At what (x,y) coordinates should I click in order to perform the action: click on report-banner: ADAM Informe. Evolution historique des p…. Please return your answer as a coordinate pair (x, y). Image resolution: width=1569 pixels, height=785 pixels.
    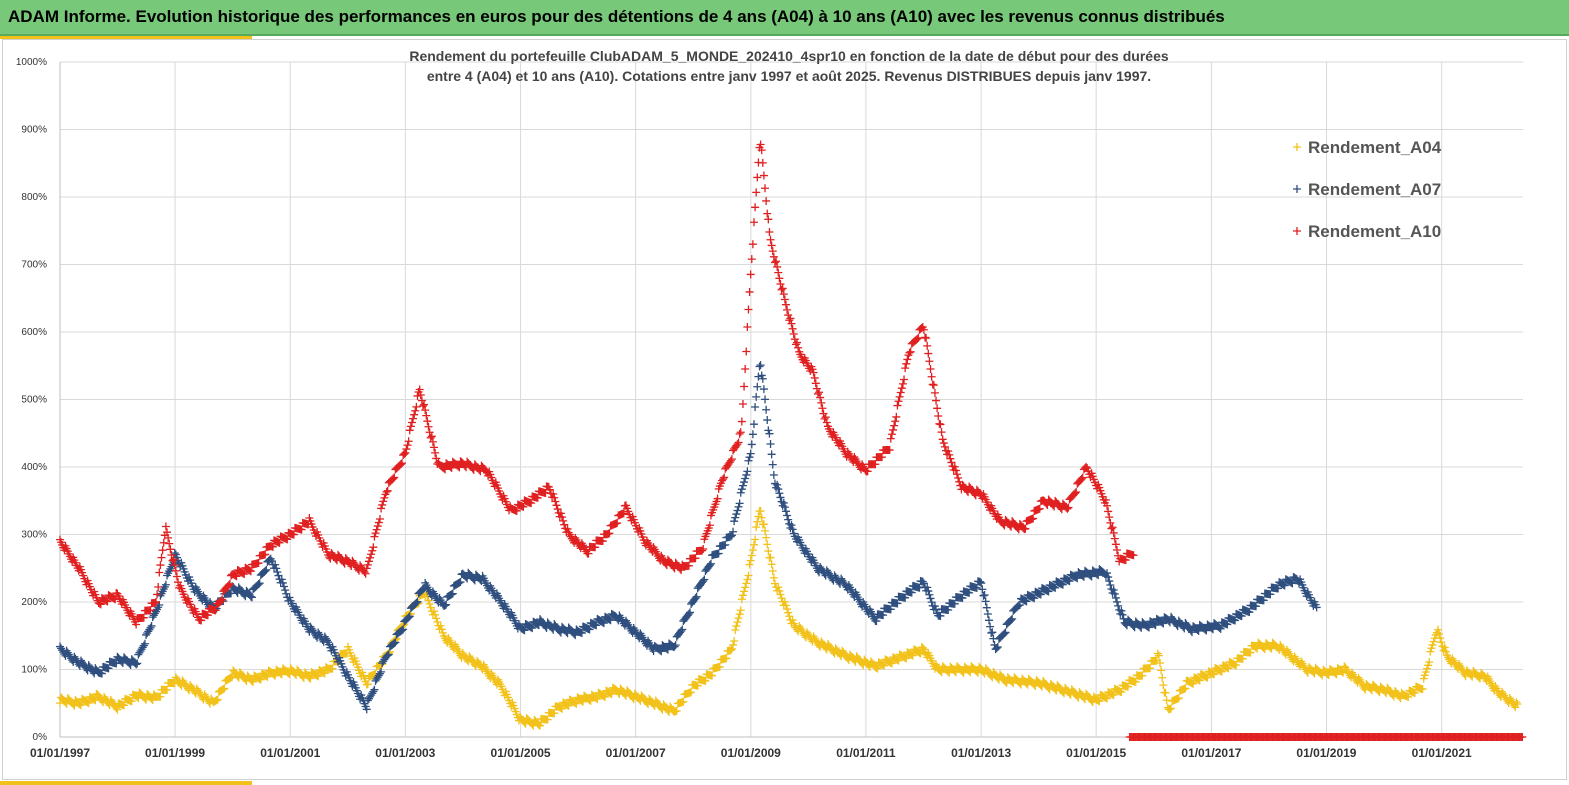
    Looking at the image, I should click on (784, 18).